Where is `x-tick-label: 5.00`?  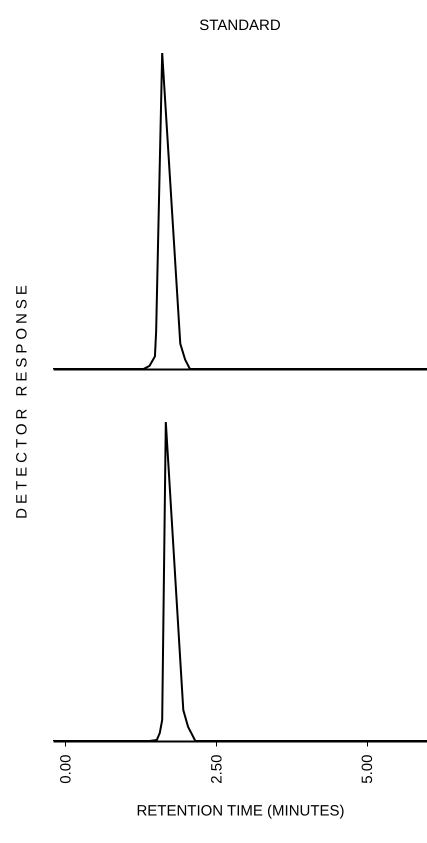 x-tick-label: 5.00 is located at coordinates (367, 769).